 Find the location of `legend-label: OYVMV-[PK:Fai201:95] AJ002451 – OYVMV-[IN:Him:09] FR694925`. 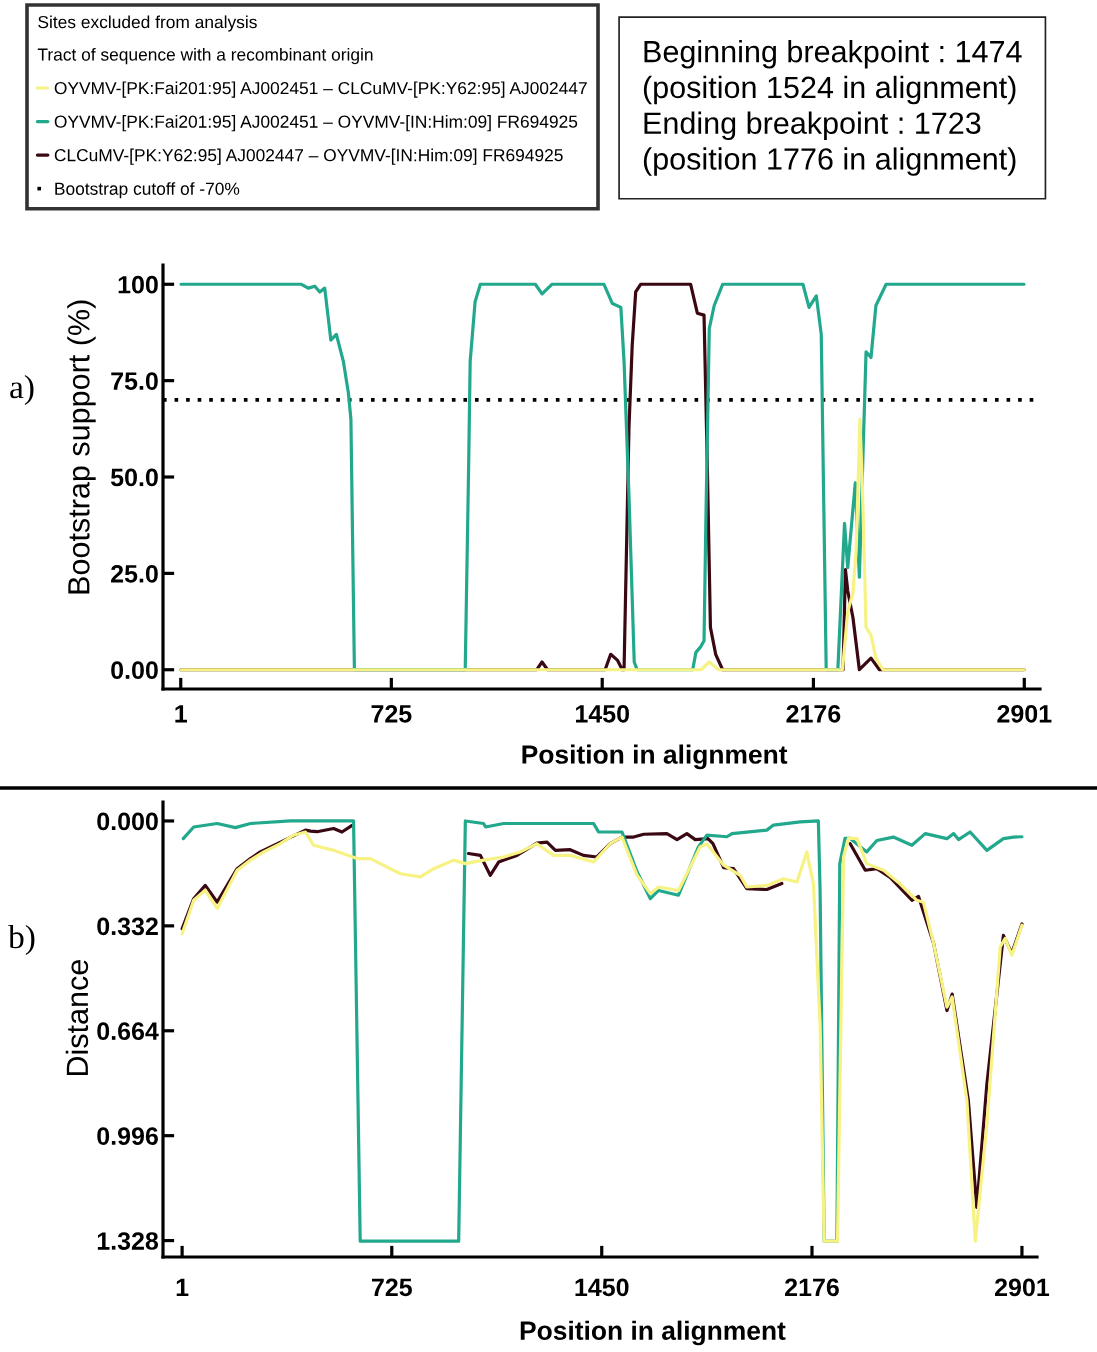

legend-label: OYVMV-[PK:Fai201:95] AJ002451 – OYVMV-[IN:Him:09] FR694925 is located at coordinates (316, 123).